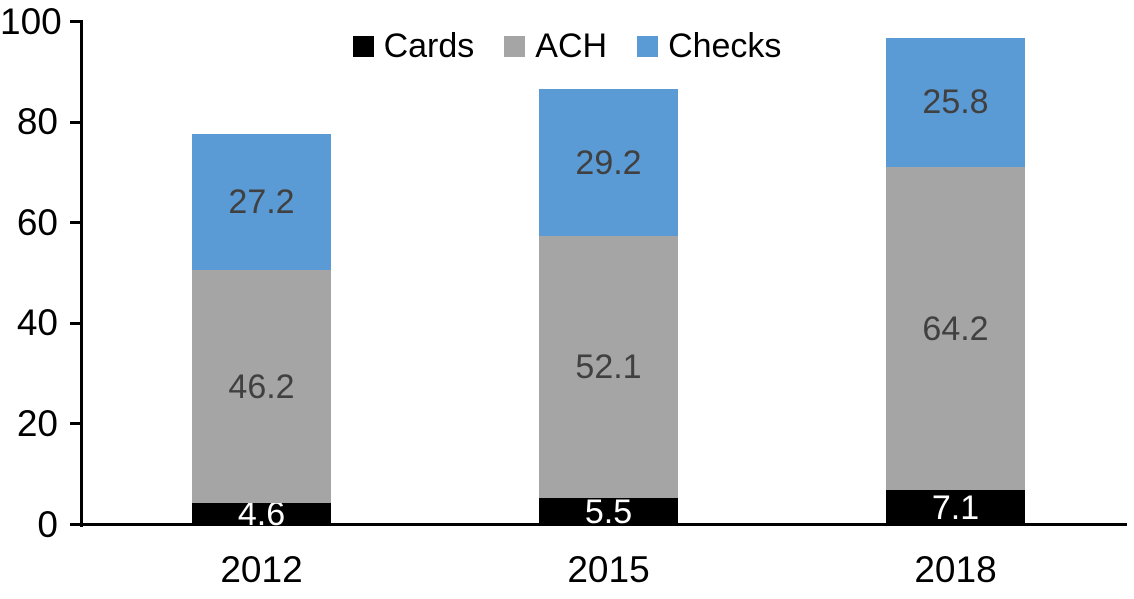  What do you see at coordinates (37, 323) in the screenshot?
I see `y-axis-tick-label: 40` at bounding box center [37, 323].